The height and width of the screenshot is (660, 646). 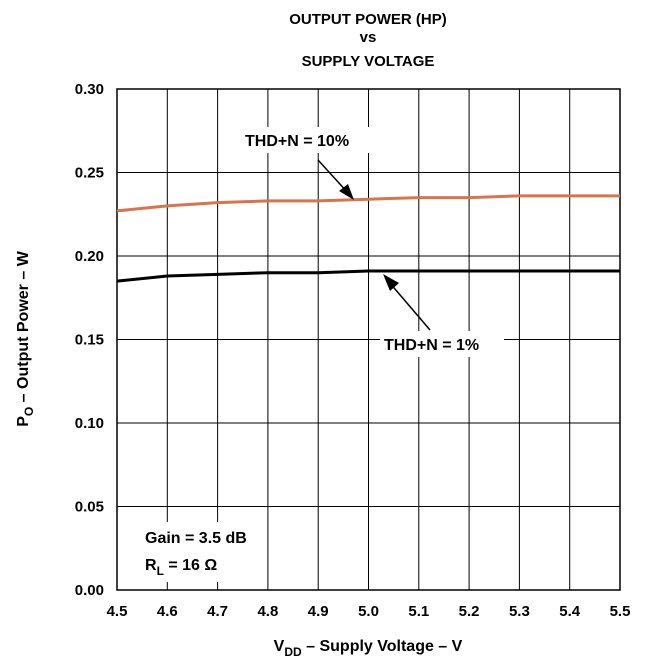 I want to click on load-base: R, so click(x=151, y=565).